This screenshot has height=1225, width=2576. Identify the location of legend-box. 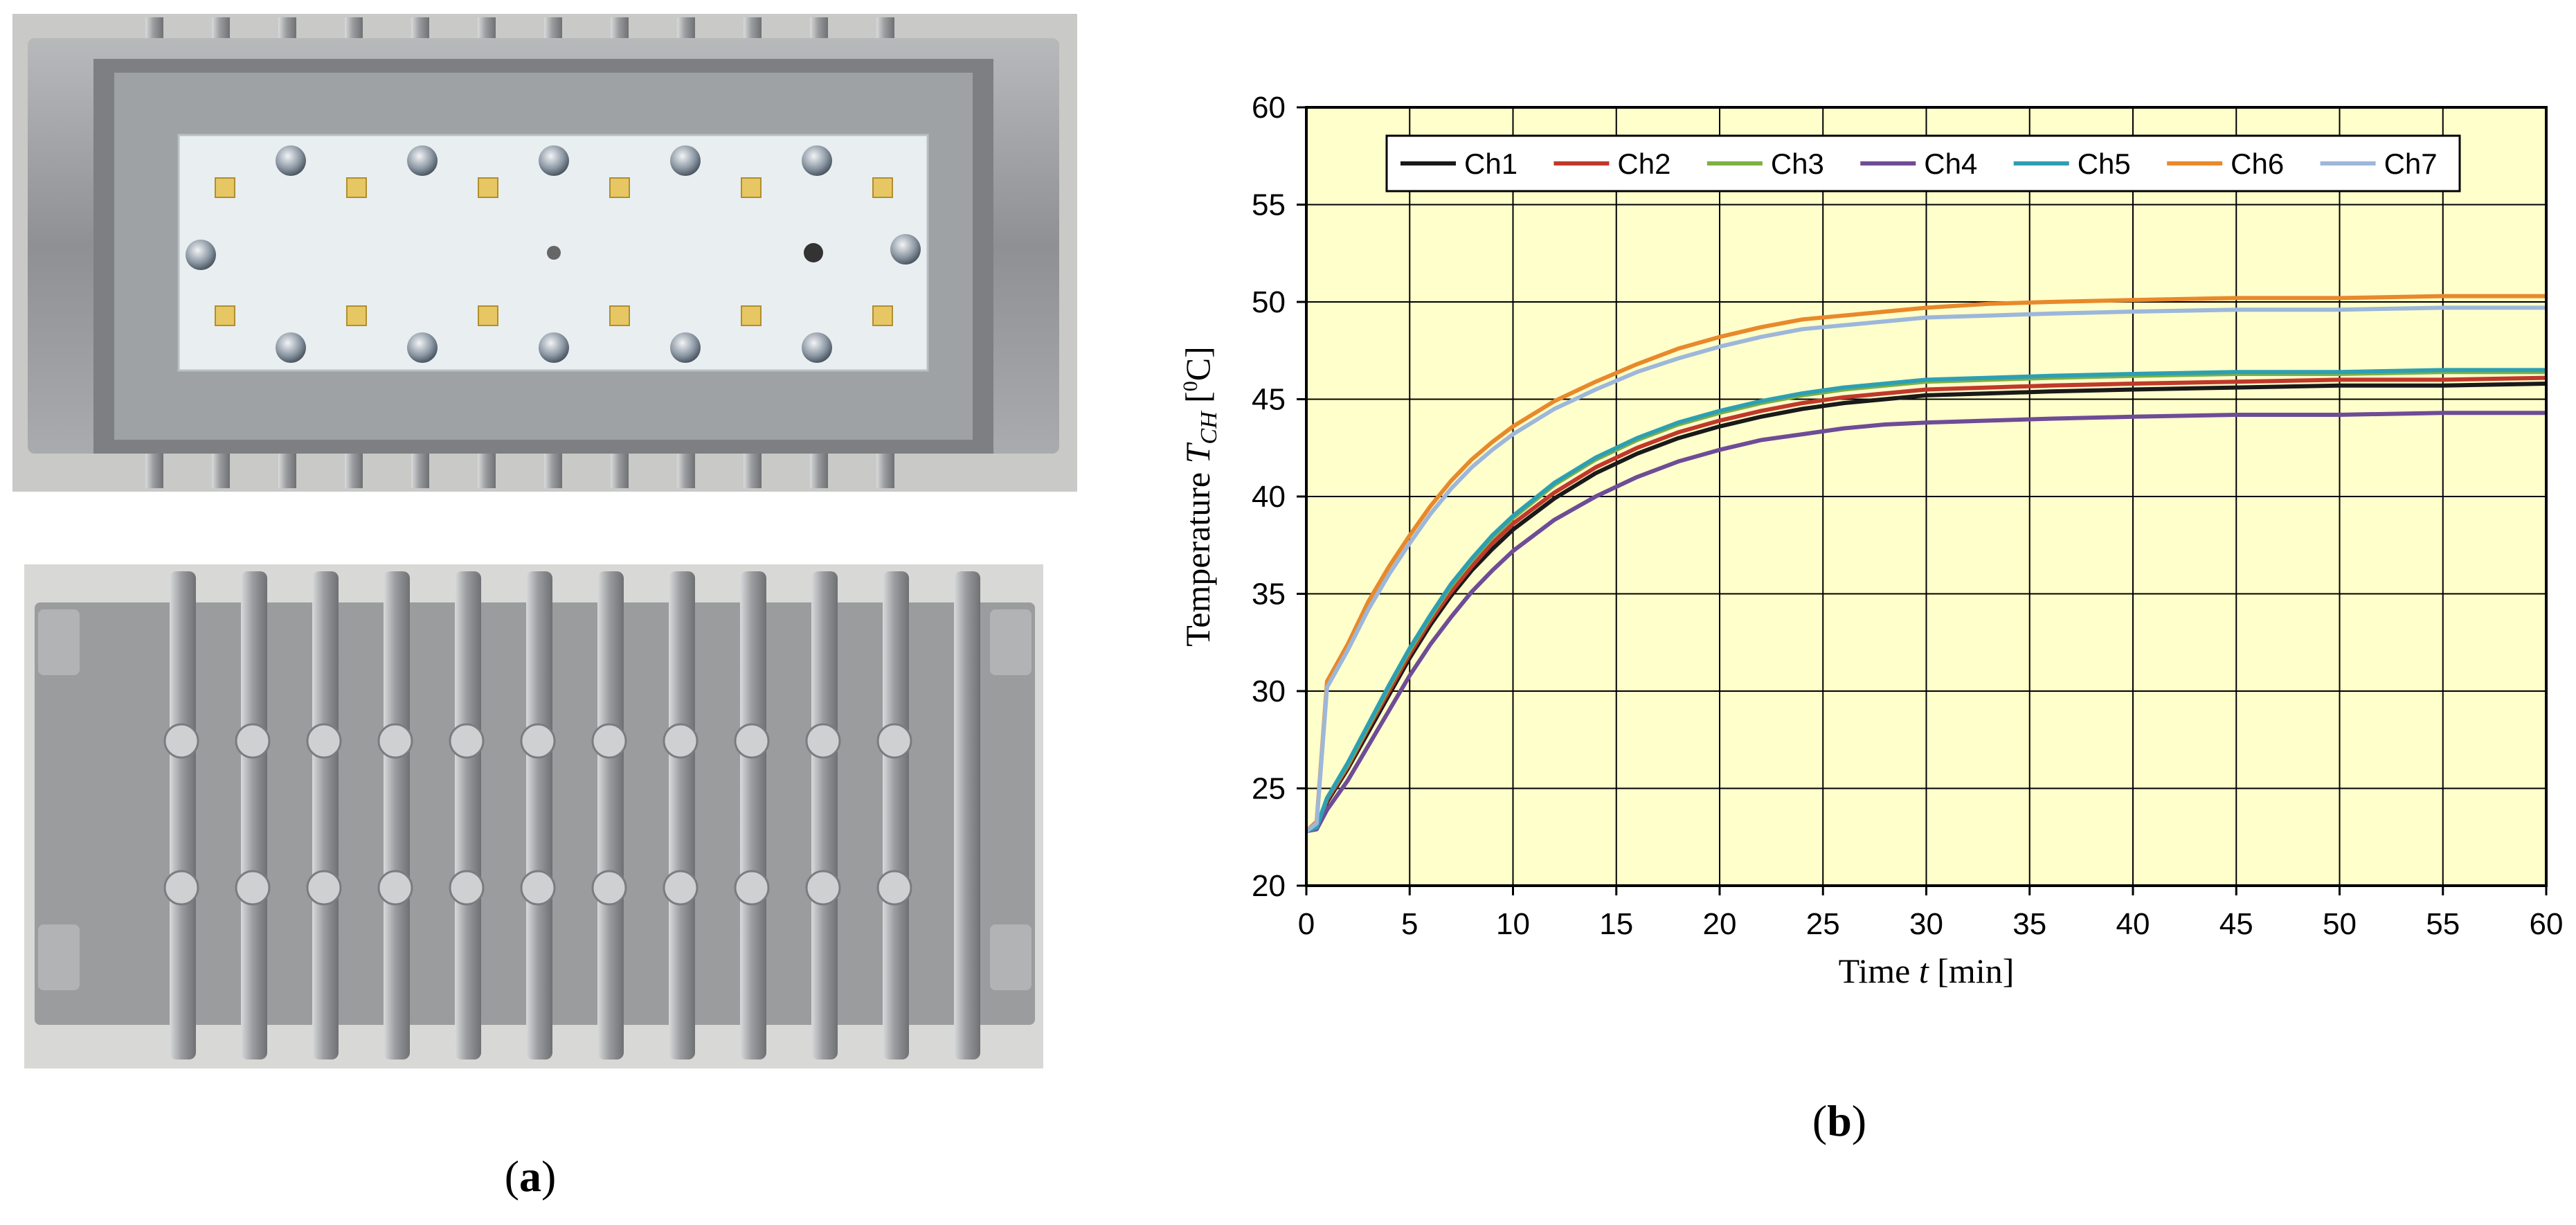
(1923, 163).